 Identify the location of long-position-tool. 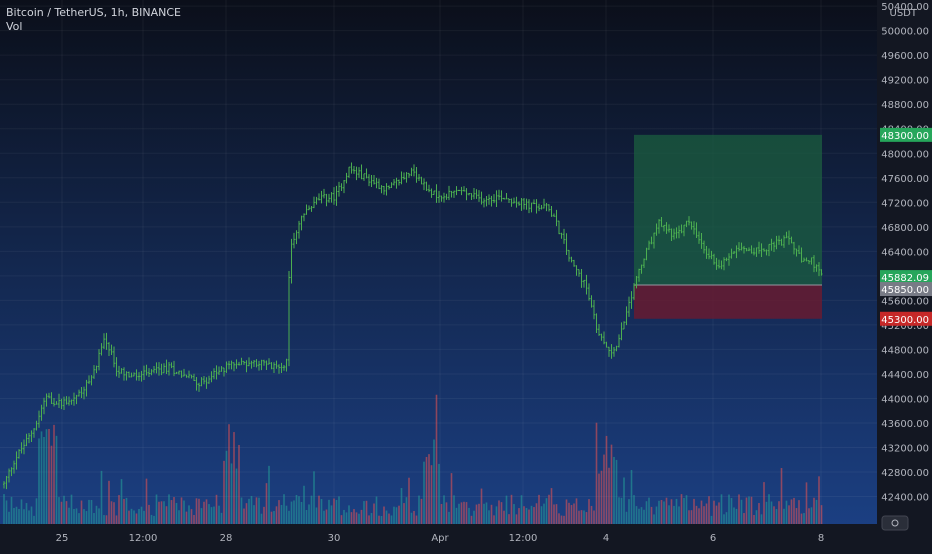
(728, 226).